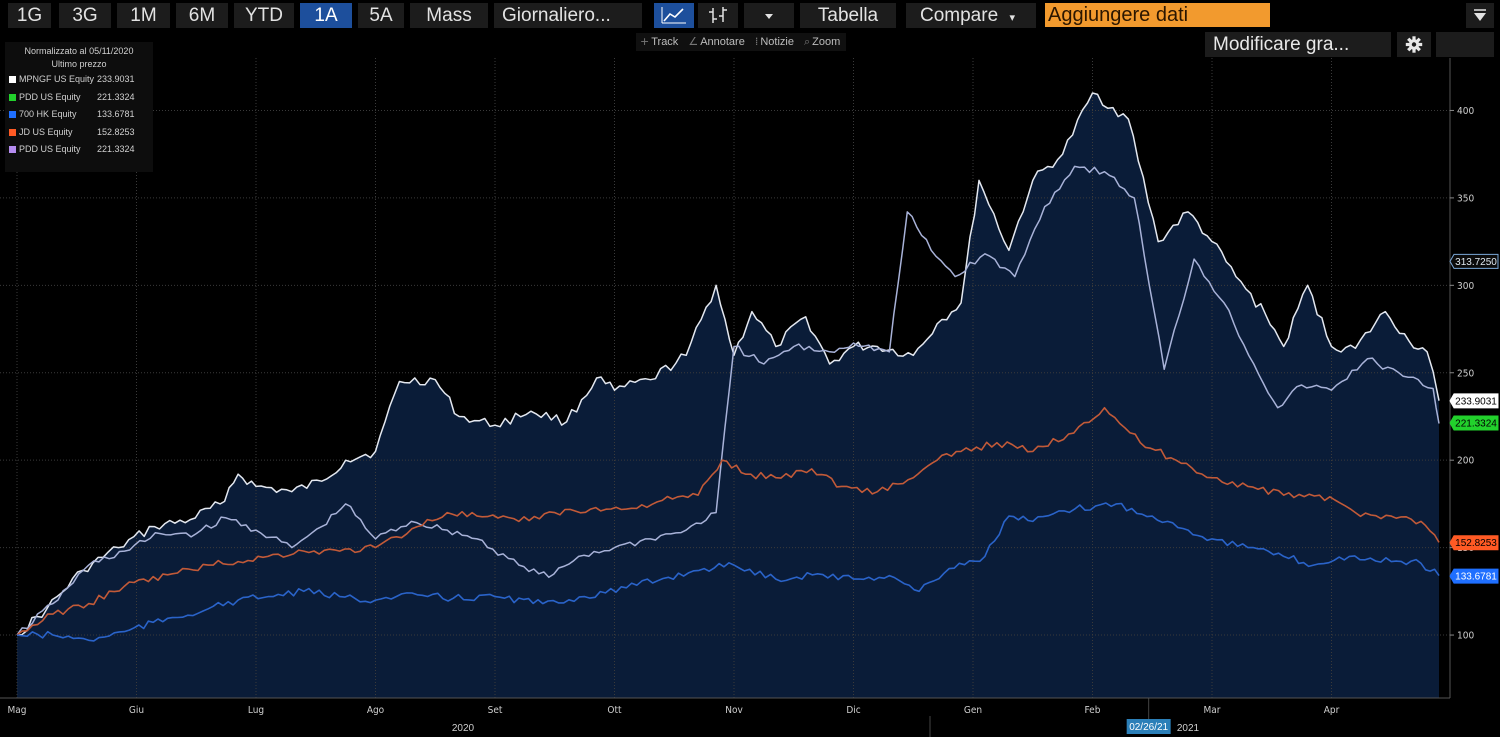 The width and height of the screenshot is (1500, 737). I want to click on x-tick-label: Apr, so click(1332, 710).